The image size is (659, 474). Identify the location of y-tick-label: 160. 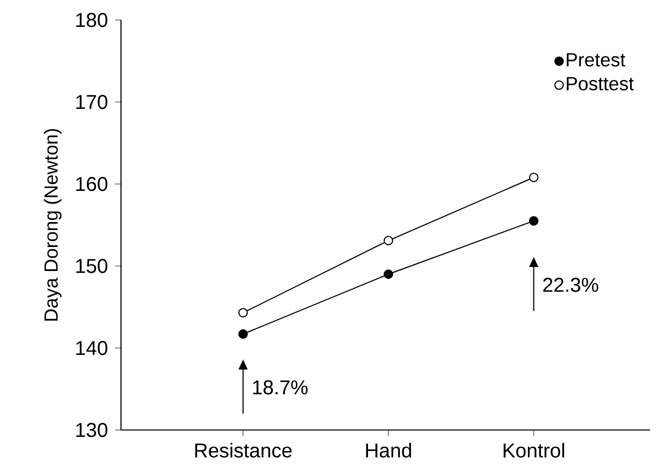
(92, 184).